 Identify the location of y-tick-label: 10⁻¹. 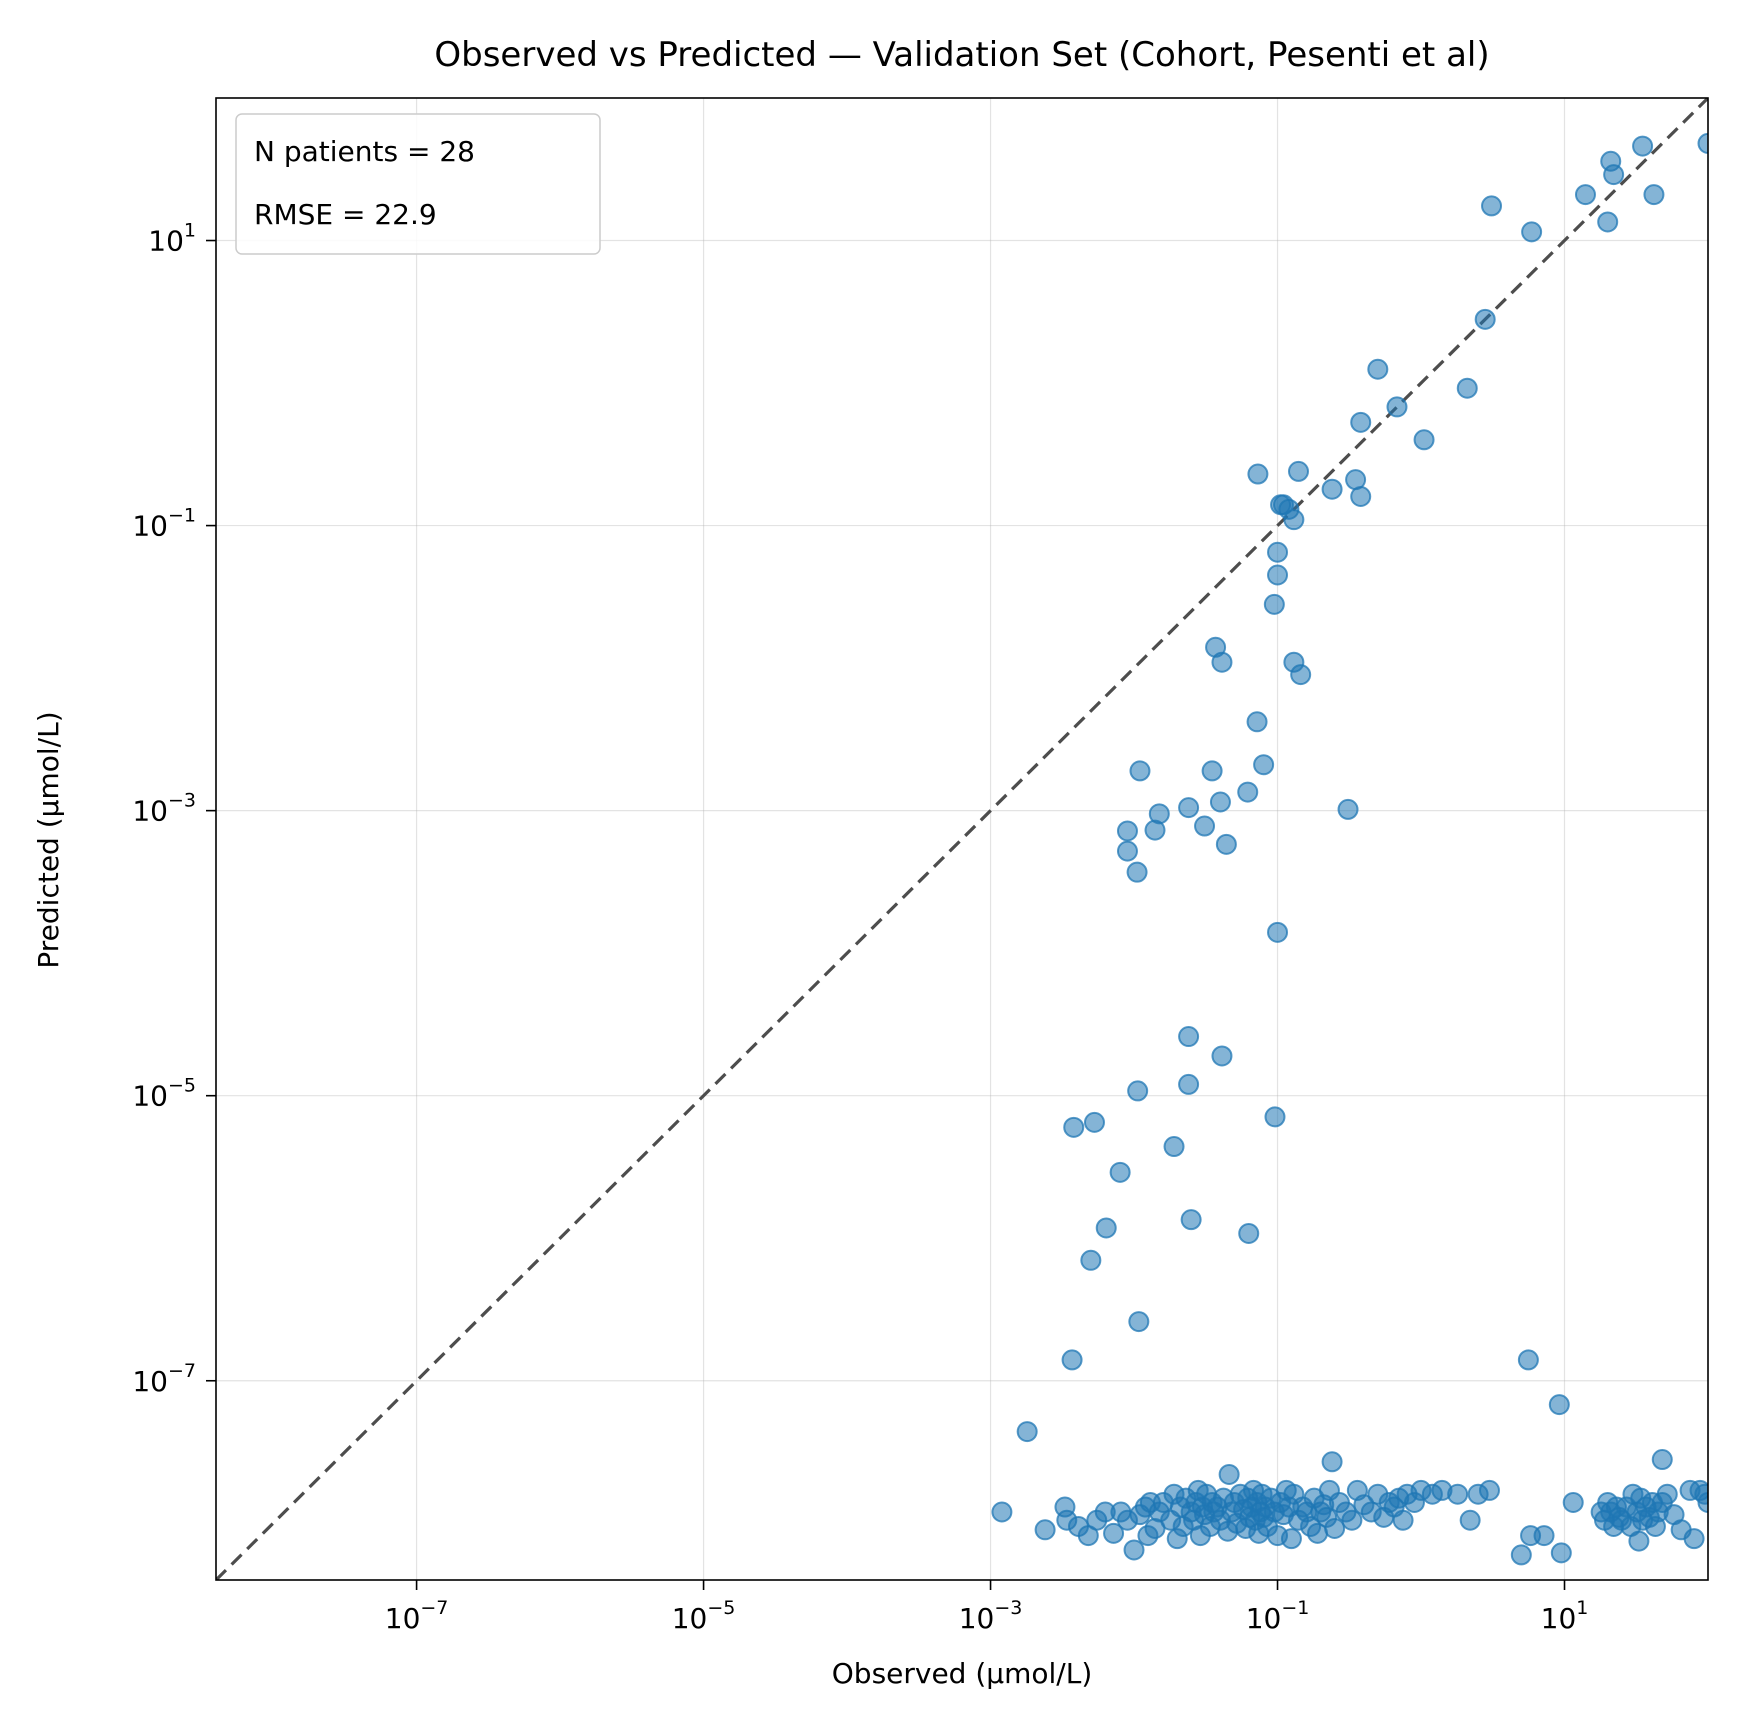
(164, 524).